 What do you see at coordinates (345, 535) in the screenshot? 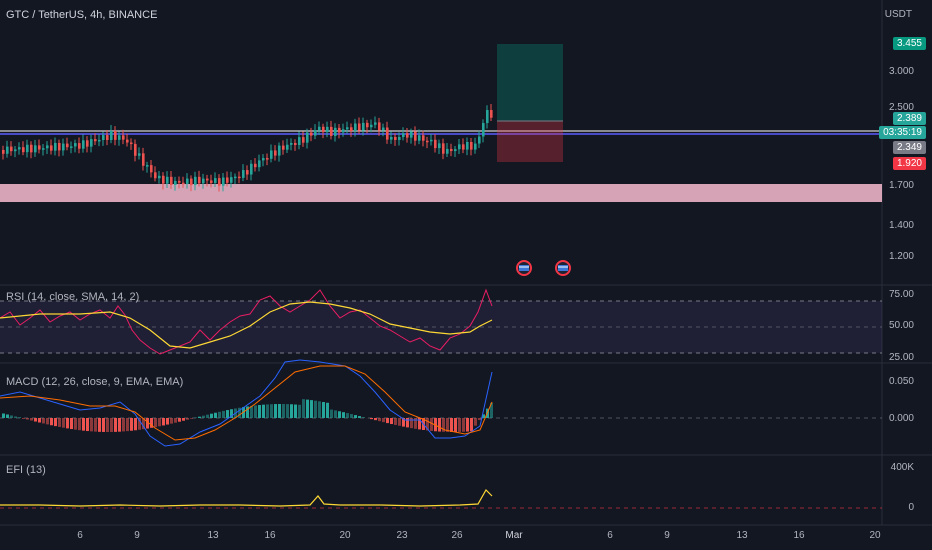
I see `time-tick: 20` at bounding box center [345, 535].